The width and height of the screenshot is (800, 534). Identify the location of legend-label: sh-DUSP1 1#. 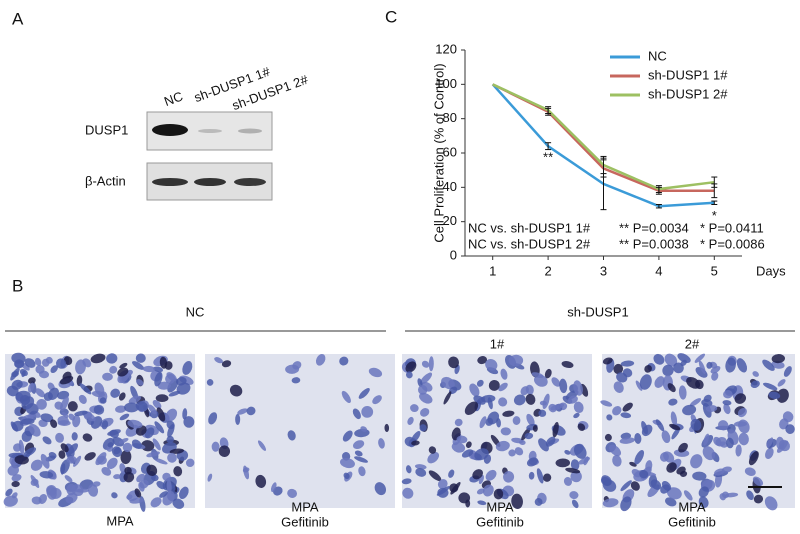
(688, 74).